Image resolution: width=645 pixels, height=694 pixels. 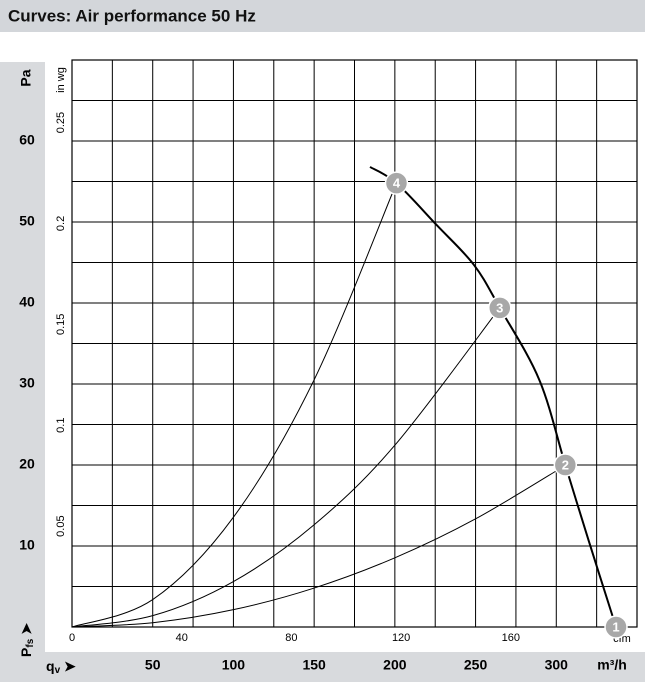 I want to click on x-tick-label: 100, so click(x=234, y=665).